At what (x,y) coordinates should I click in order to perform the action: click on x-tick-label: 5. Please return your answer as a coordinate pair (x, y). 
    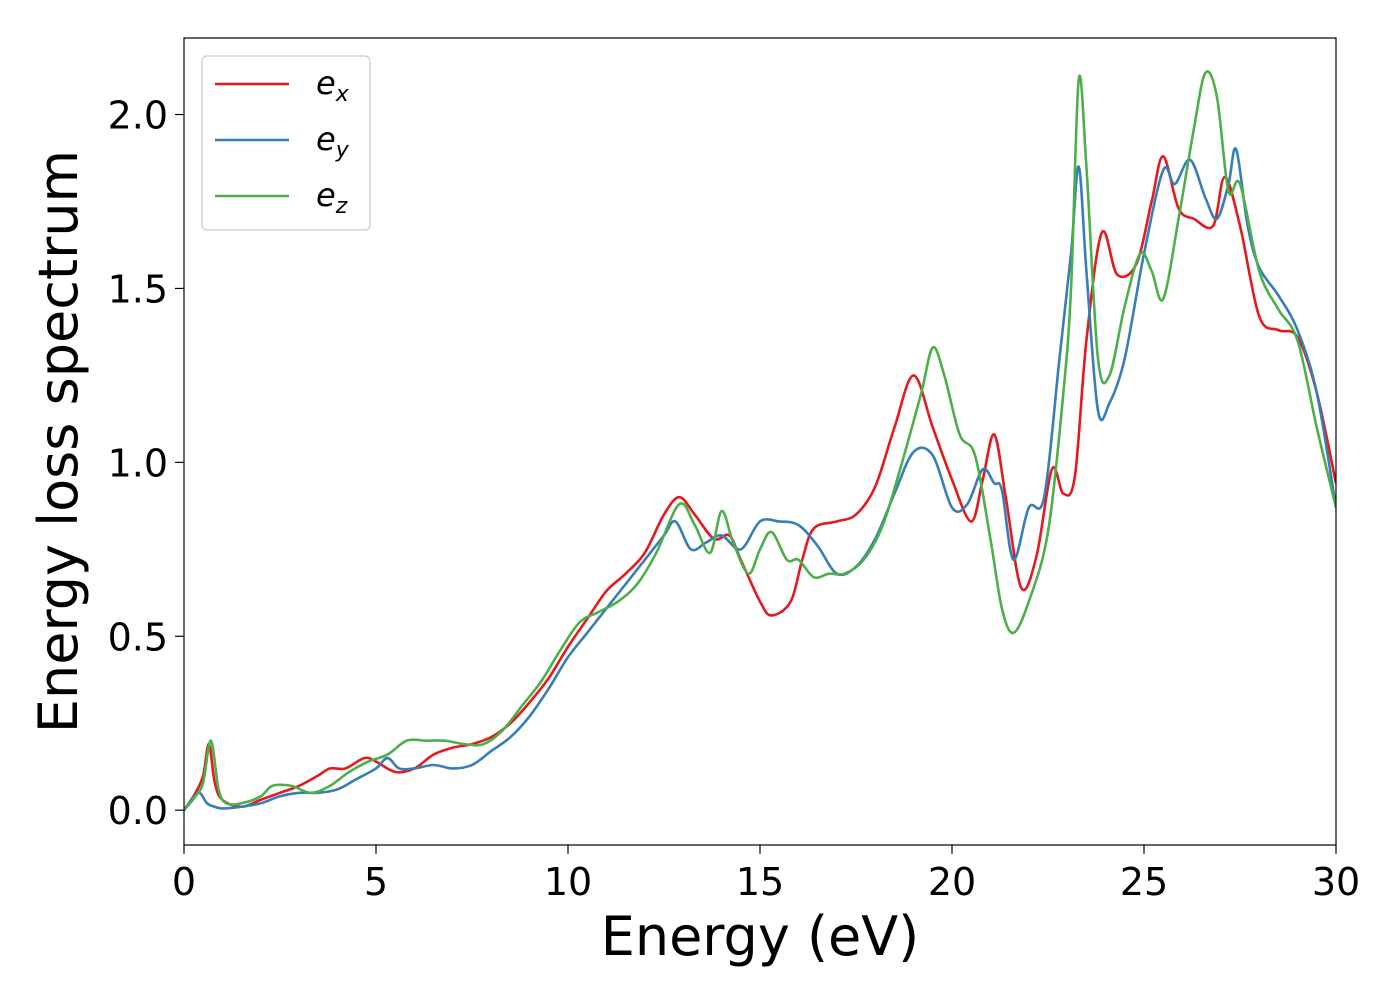
    Looking at the image, I should click on (376, 882).